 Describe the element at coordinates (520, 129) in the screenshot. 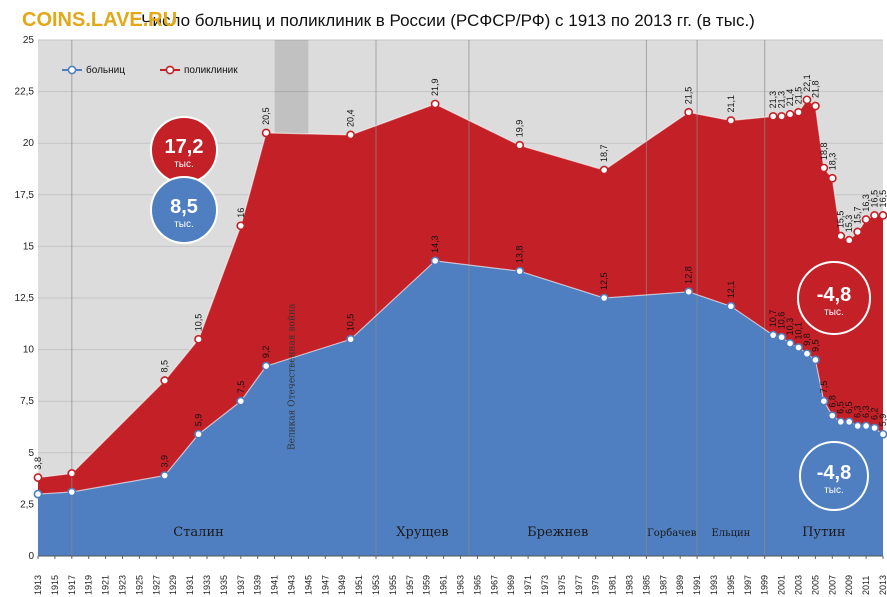

I see `data-label: 19,9` at that location.